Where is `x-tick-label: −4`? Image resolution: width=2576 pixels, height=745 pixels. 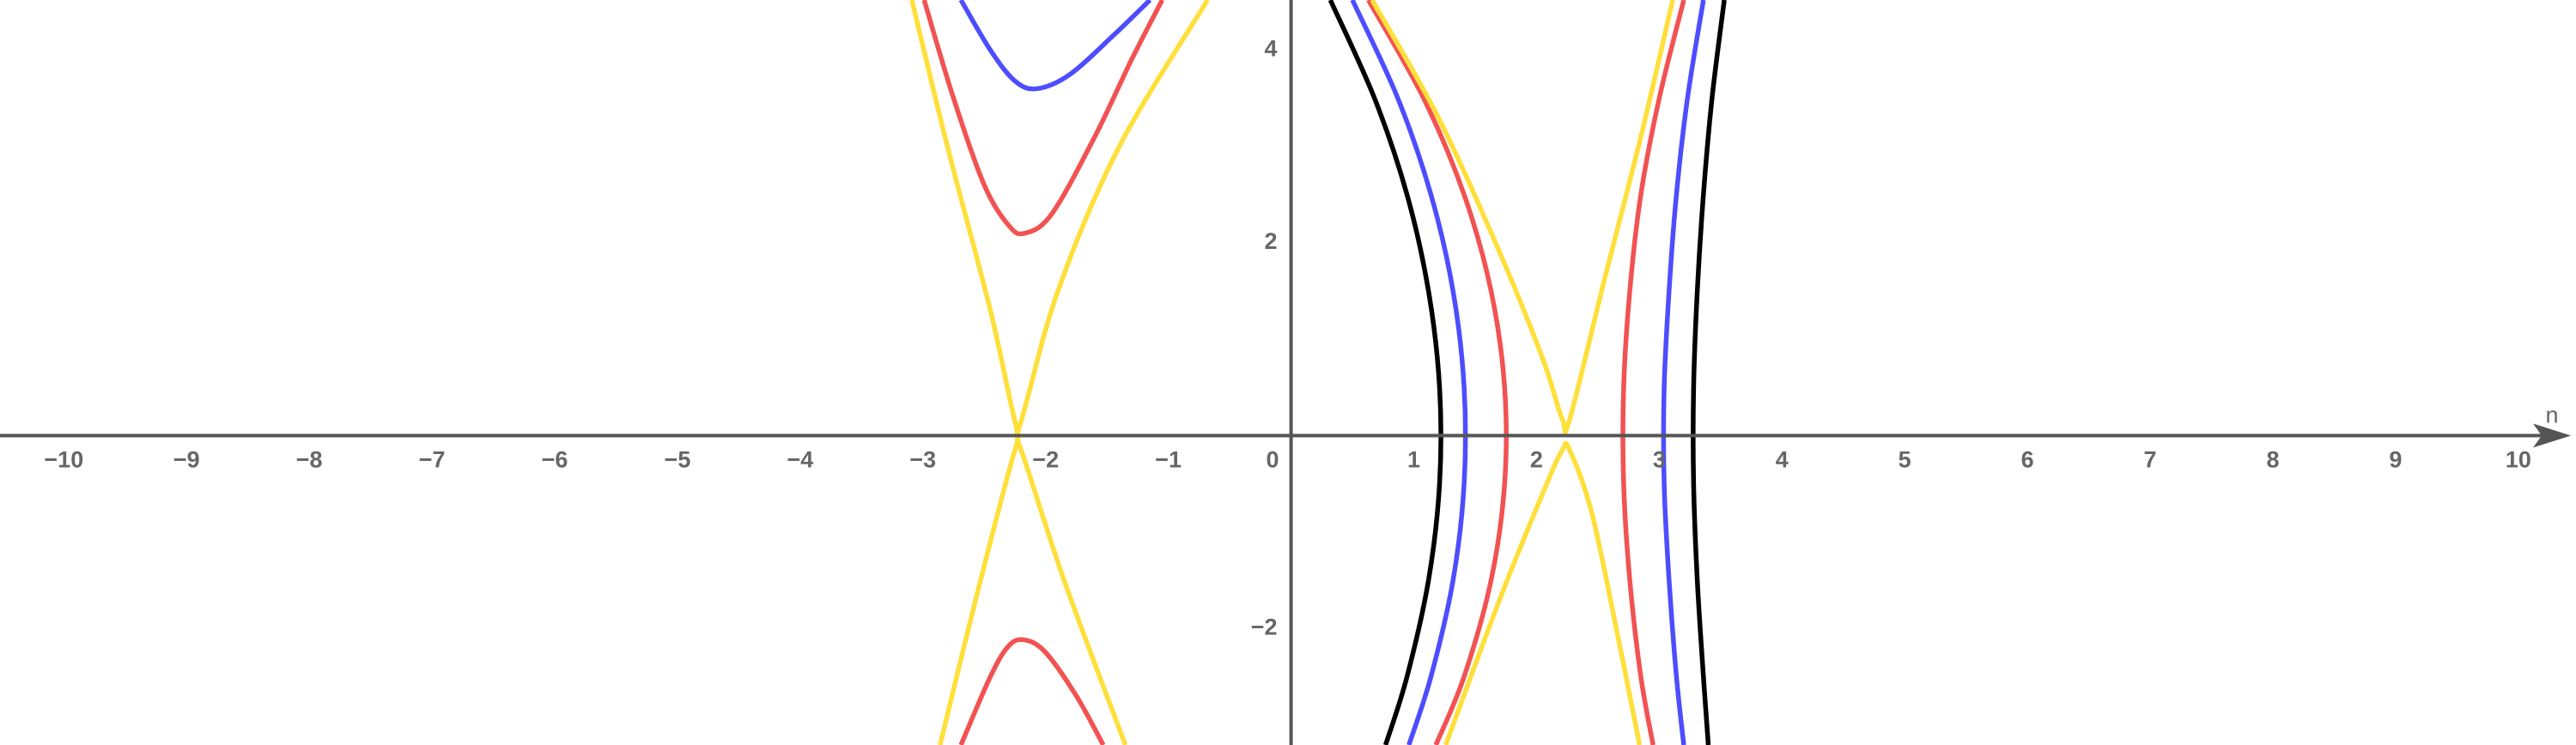
x-tick-label: −4 is located at coordinates (800, 460).